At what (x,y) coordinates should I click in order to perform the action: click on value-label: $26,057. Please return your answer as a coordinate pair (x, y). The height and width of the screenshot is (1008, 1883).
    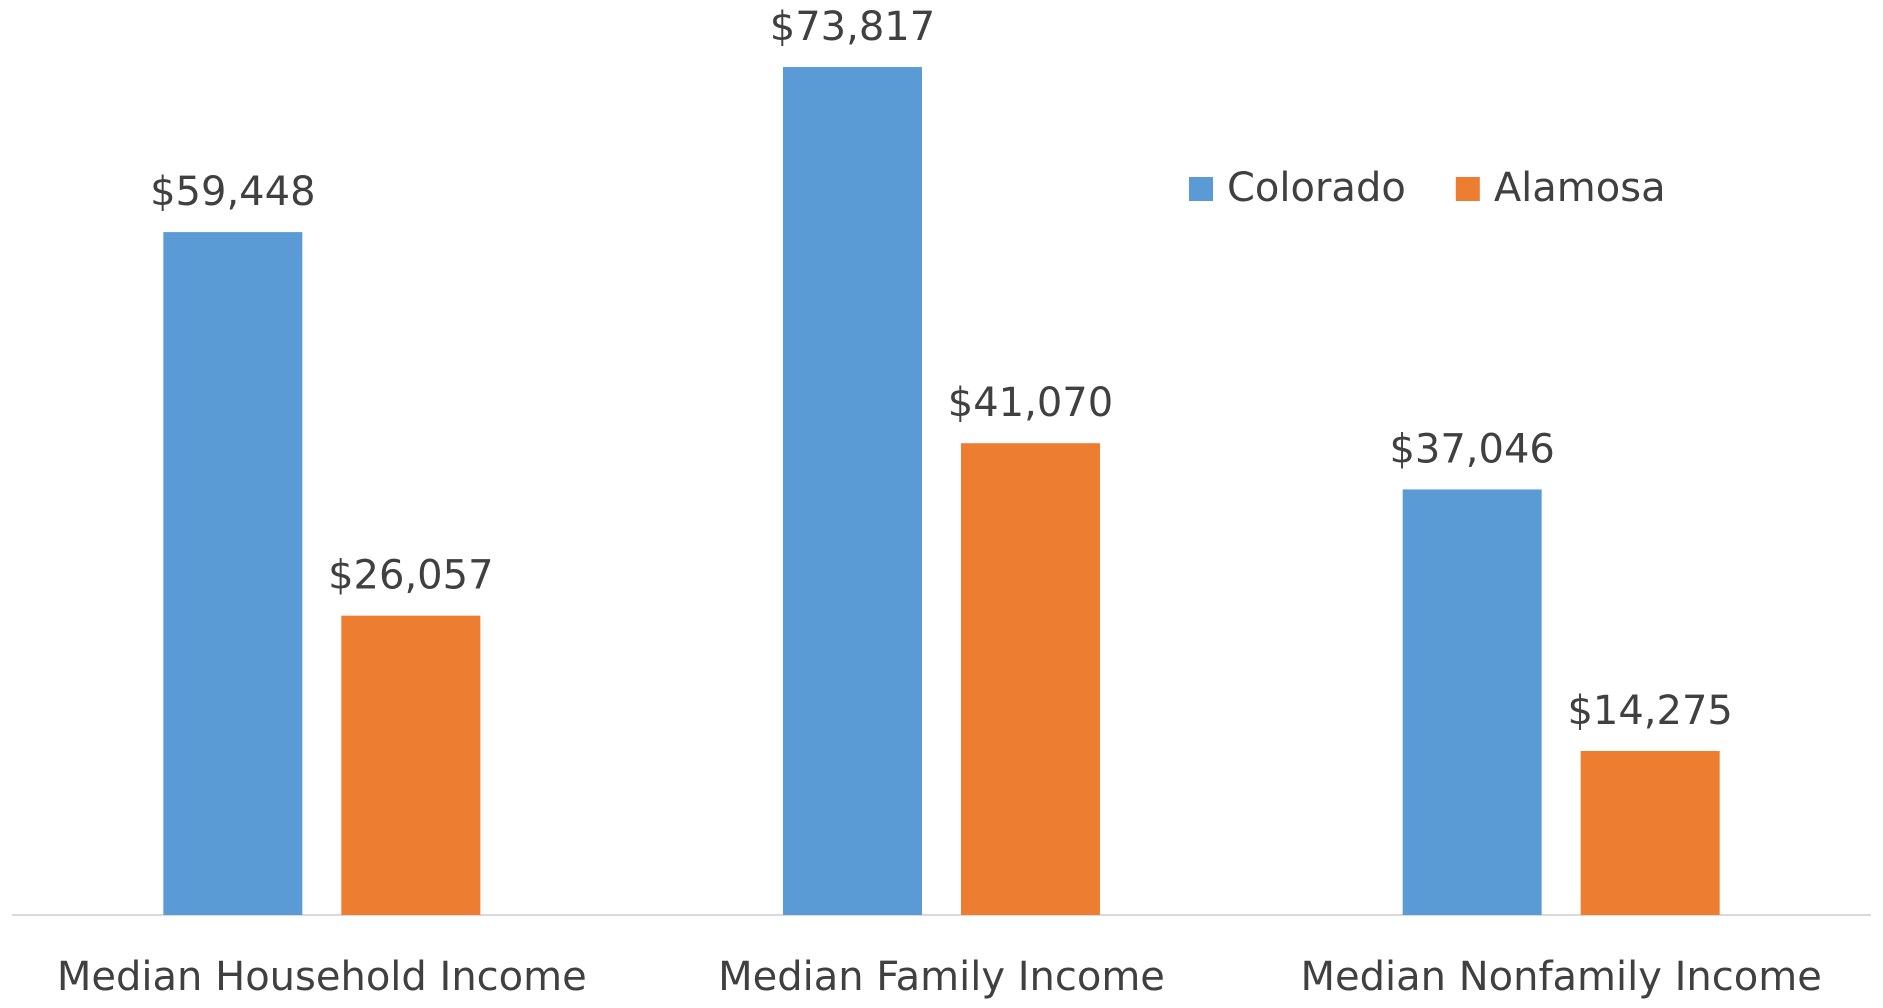
    Looking at the image, I should click on (410, 576).